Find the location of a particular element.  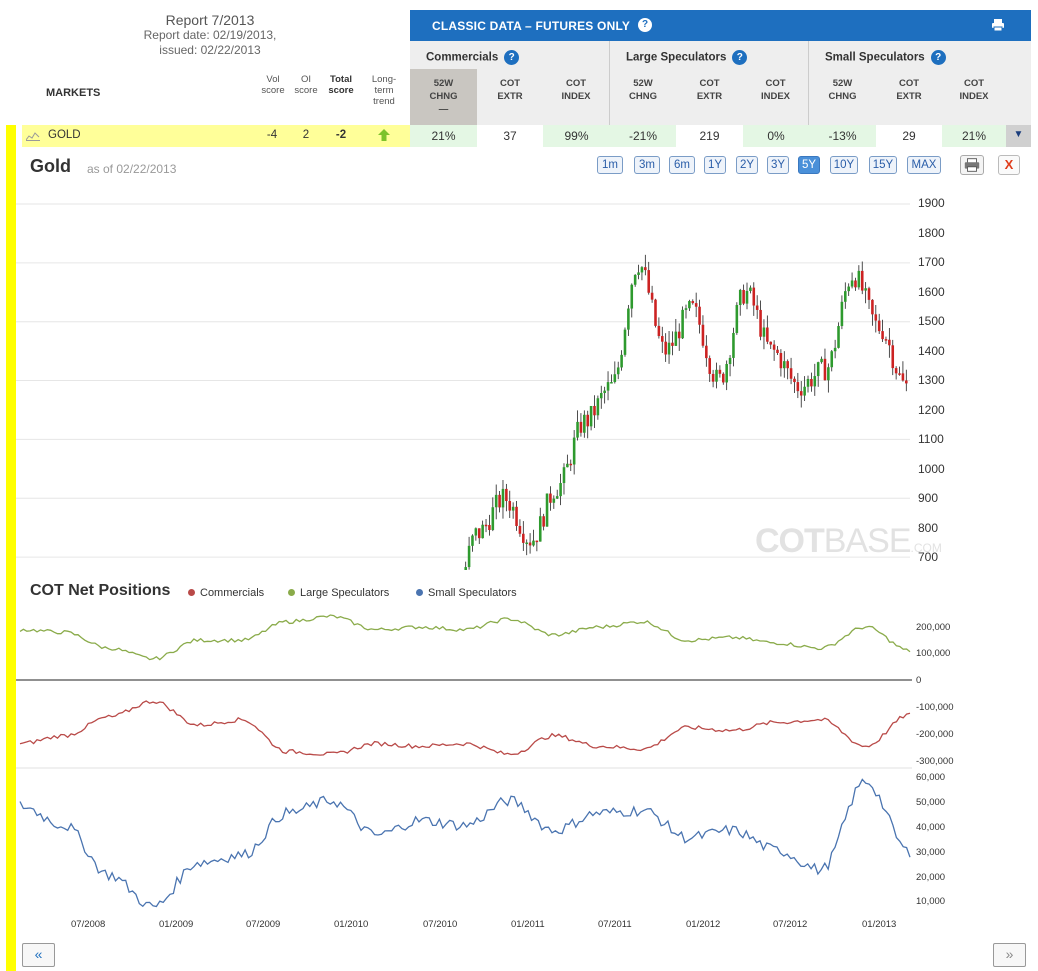

range-button-1y: 1Y is located at coordinates (715, 165).